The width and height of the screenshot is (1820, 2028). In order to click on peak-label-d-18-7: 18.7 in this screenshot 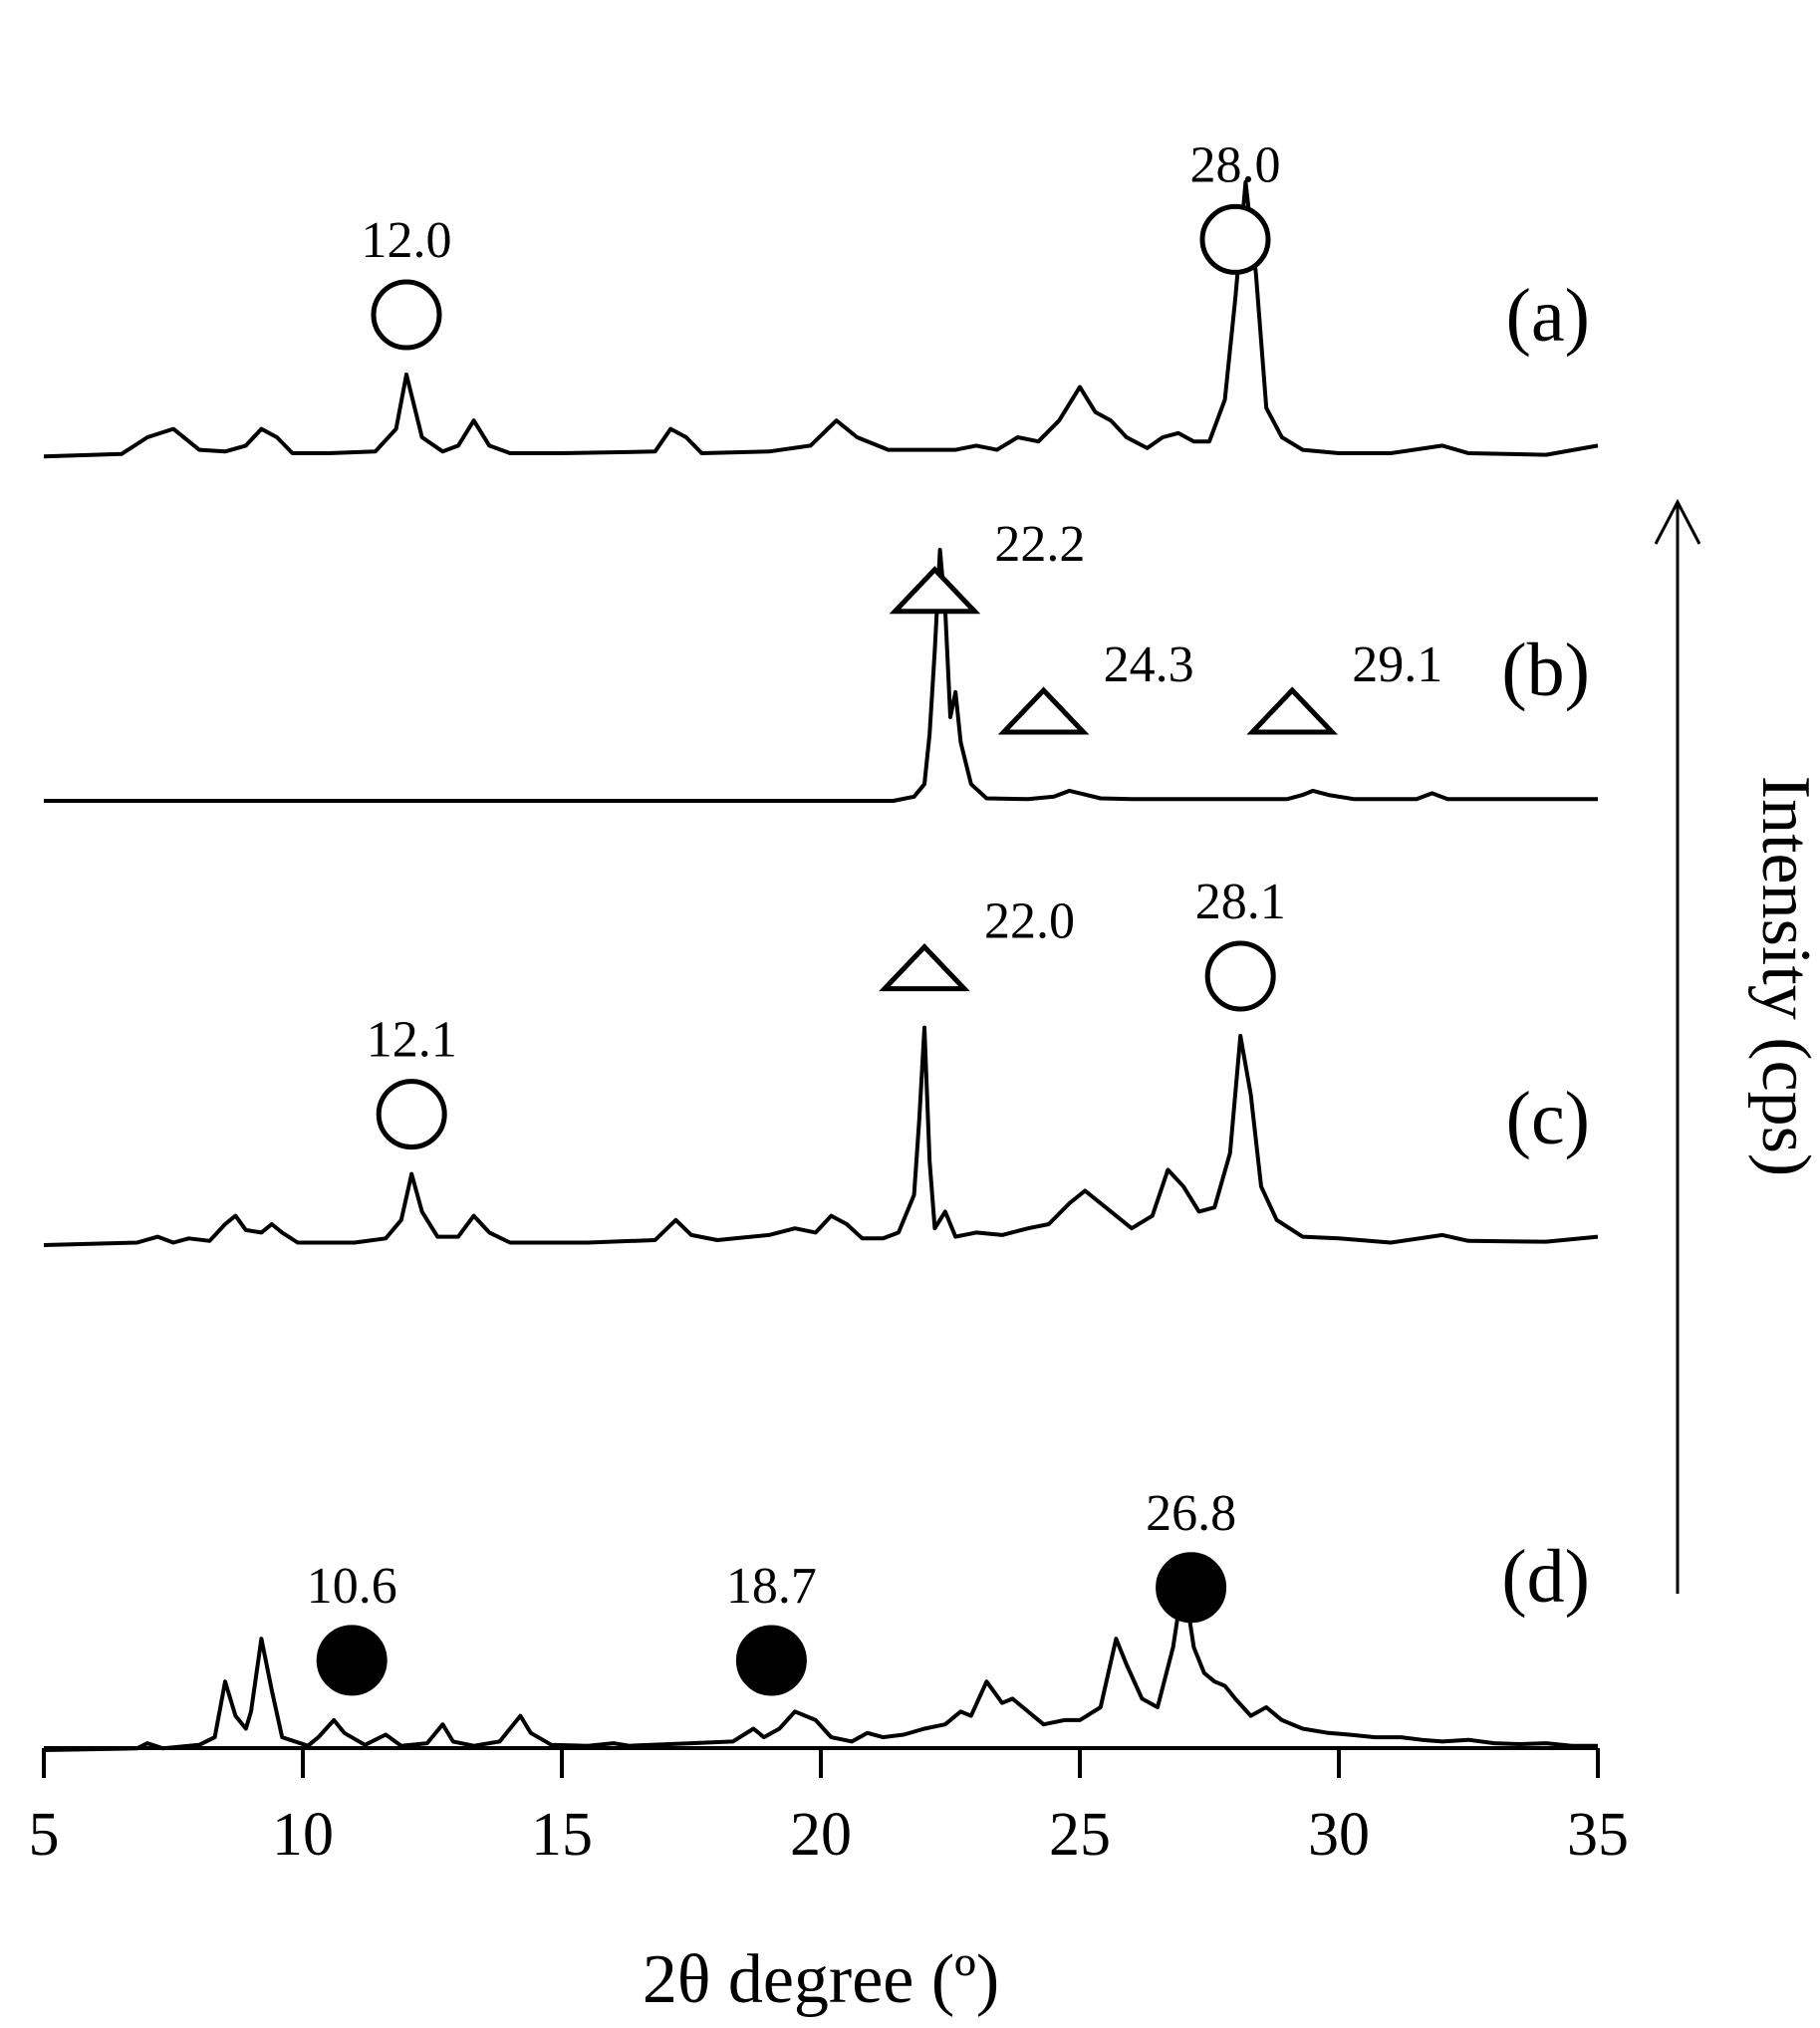, I will do `click(771, 1586)`.